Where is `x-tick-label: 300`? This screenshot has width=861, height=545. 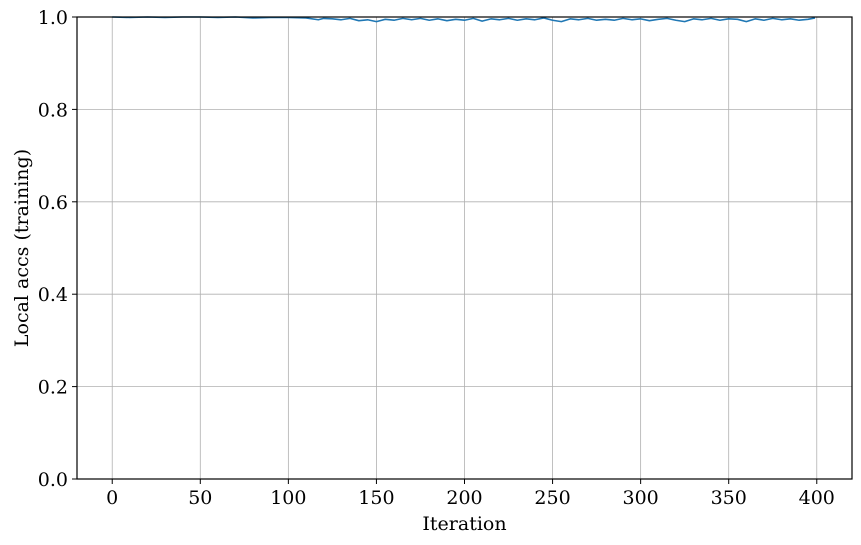 x-tick-label: 300 is located at coordinates (641, 498).